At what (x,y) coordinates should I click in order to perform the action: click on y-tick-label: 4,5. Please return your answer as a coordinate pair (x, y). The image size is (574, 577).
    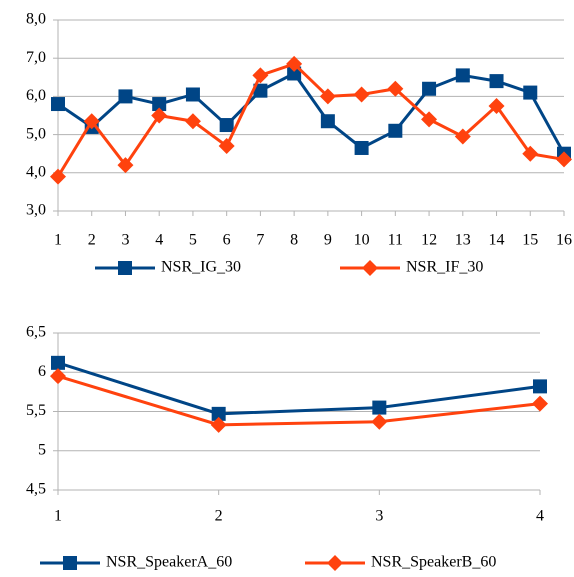
    Looking at the image, I should click on (36, 489).